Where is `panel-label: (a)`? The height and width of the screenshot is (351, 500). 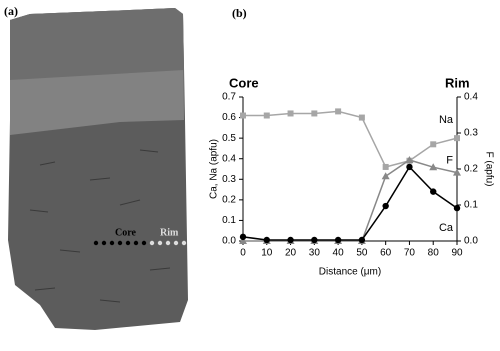 panel-label: (a) is located at coordinates (11, 11).